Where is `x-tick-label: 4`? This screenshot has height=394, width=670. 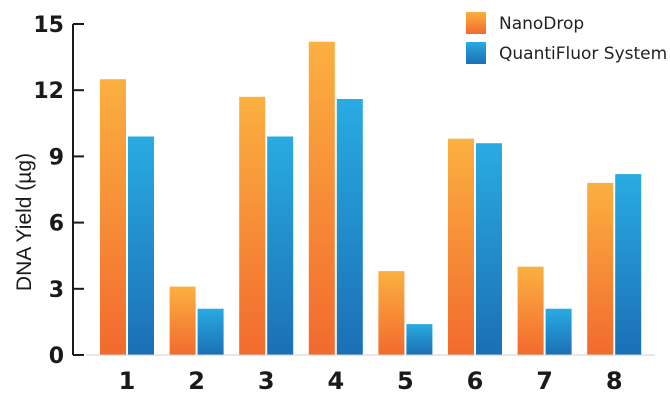
x-tick-label: 4 is located at coordinates (335, 380).